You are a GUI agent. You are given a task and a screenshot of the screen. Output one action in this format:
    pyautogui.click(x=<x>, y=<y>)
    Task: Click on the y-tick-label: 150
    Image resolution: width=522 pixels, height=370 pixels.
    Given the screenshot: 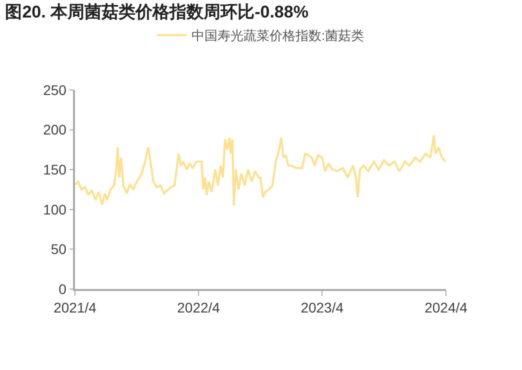 What is the action you would take?
    pyautogui.click(x=55, y=170)
    